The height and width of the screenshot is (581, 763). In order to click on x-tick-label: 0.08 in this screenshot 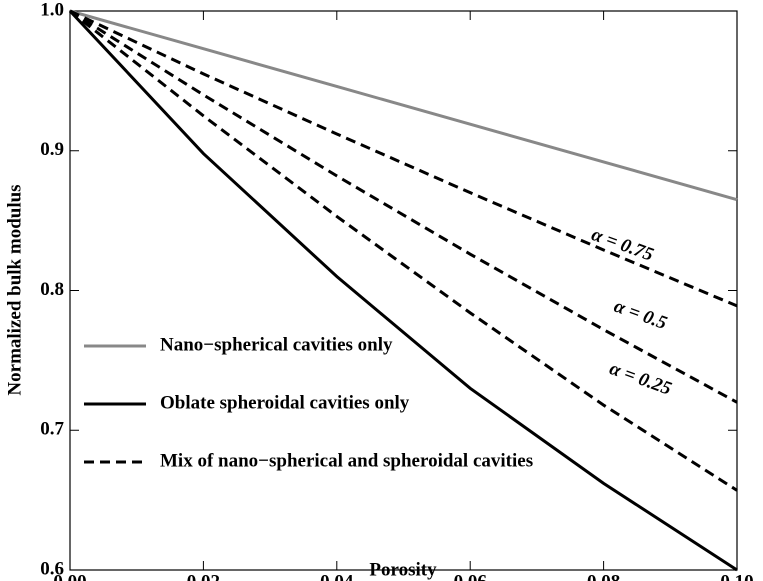, I will do `click(603, 576)`.